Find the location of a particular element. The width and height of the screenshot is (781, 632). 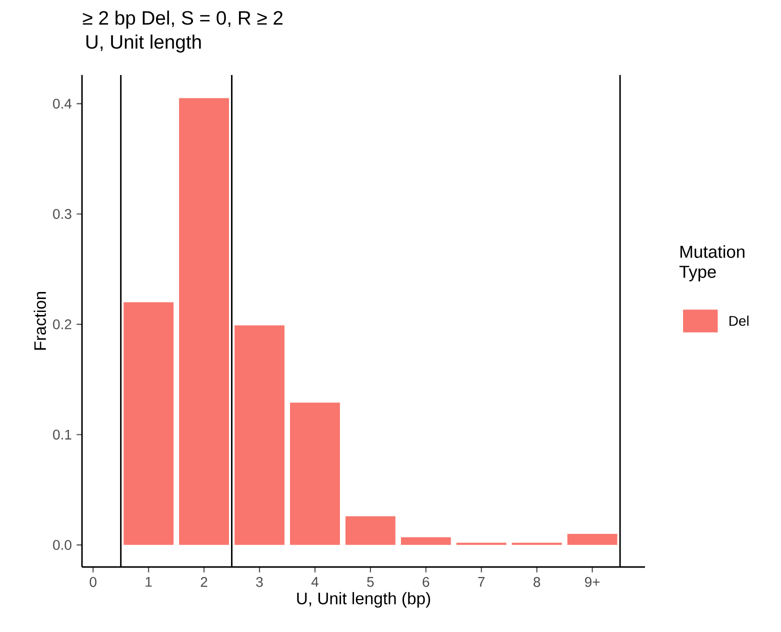

legend-label: Del is located at coordinates (739, 321).